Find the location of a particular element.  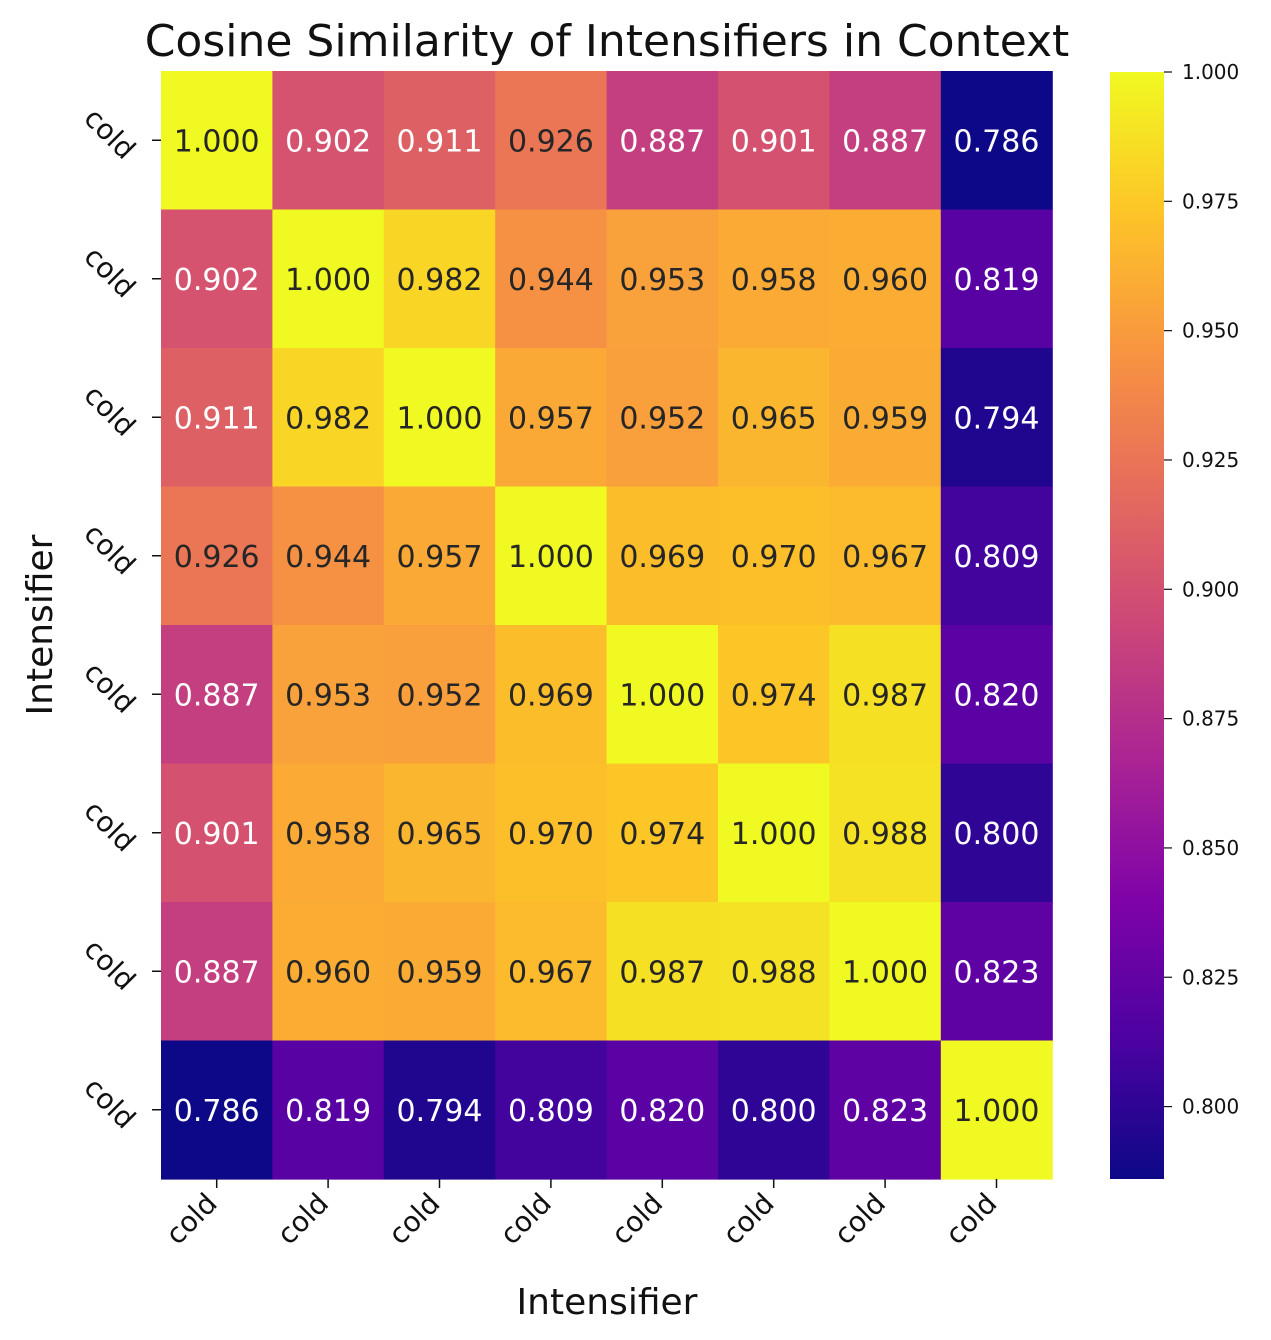

cell-value-label: 0.823 is located at coordinates (997, 972).